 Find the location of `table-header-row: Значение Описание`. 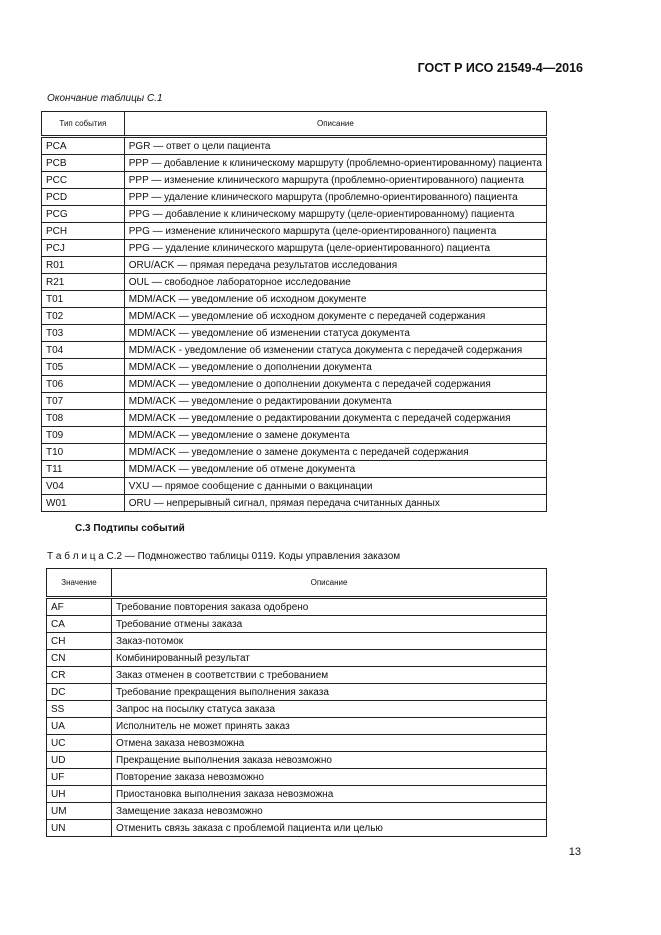

table-header-row: Значение Описание is located at coordinates (296, 583).